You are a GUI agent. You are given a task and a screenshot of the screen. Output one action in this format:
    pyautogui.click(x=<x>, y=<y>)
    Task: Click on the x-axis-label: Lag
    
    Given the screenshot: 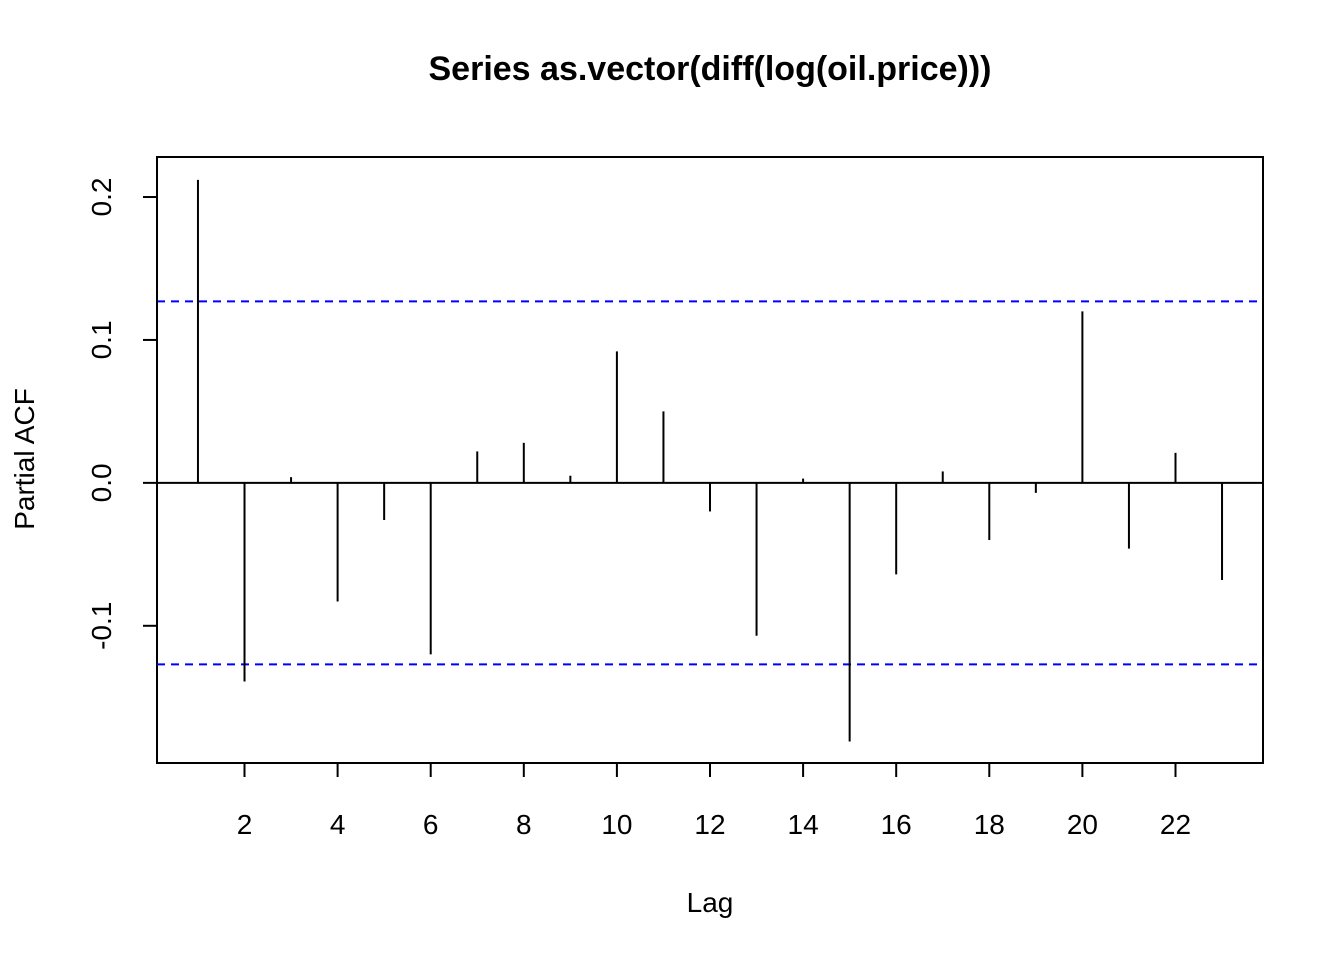 What is the action you would take?
    pyautogui.click(x=710, y=902)
    